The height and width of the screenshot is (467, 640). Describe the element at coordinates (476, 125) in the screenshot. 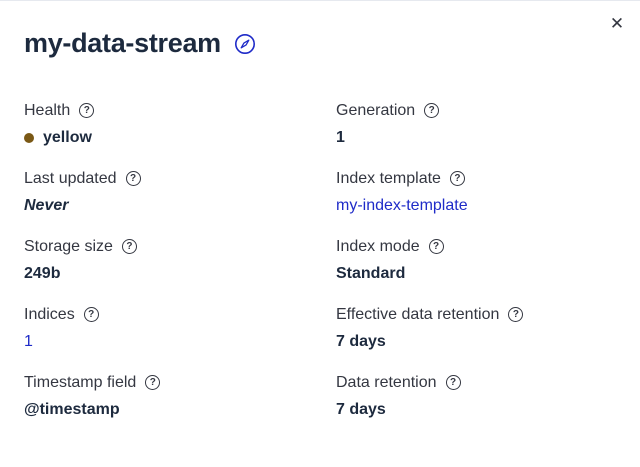

I see `field-generation: Generation ? 1` at that location.